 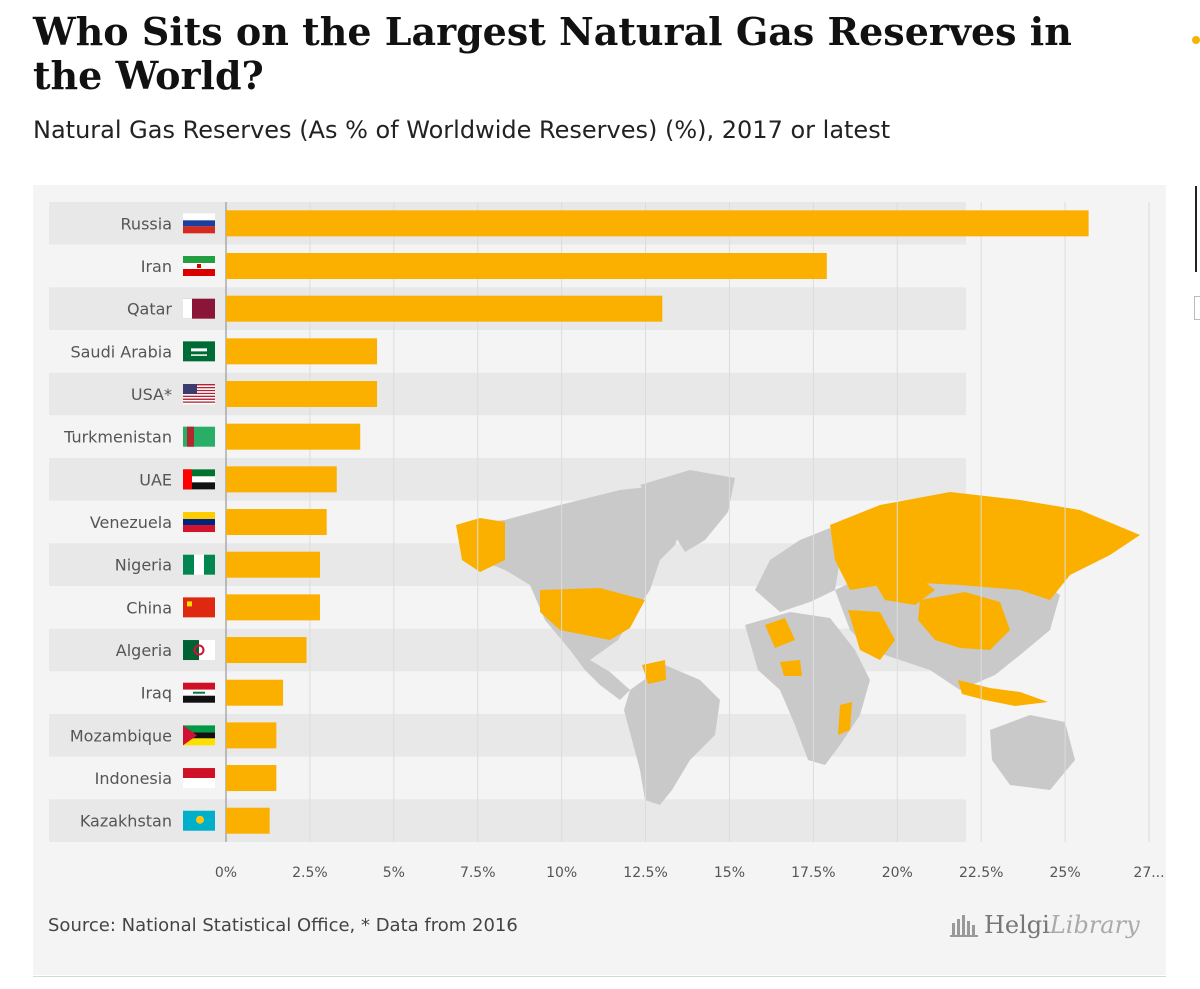 What do you see at coordinates (199, 564) in the screenshot?
I see `flag-nigeria-icon` at bounding box center [199, 564].